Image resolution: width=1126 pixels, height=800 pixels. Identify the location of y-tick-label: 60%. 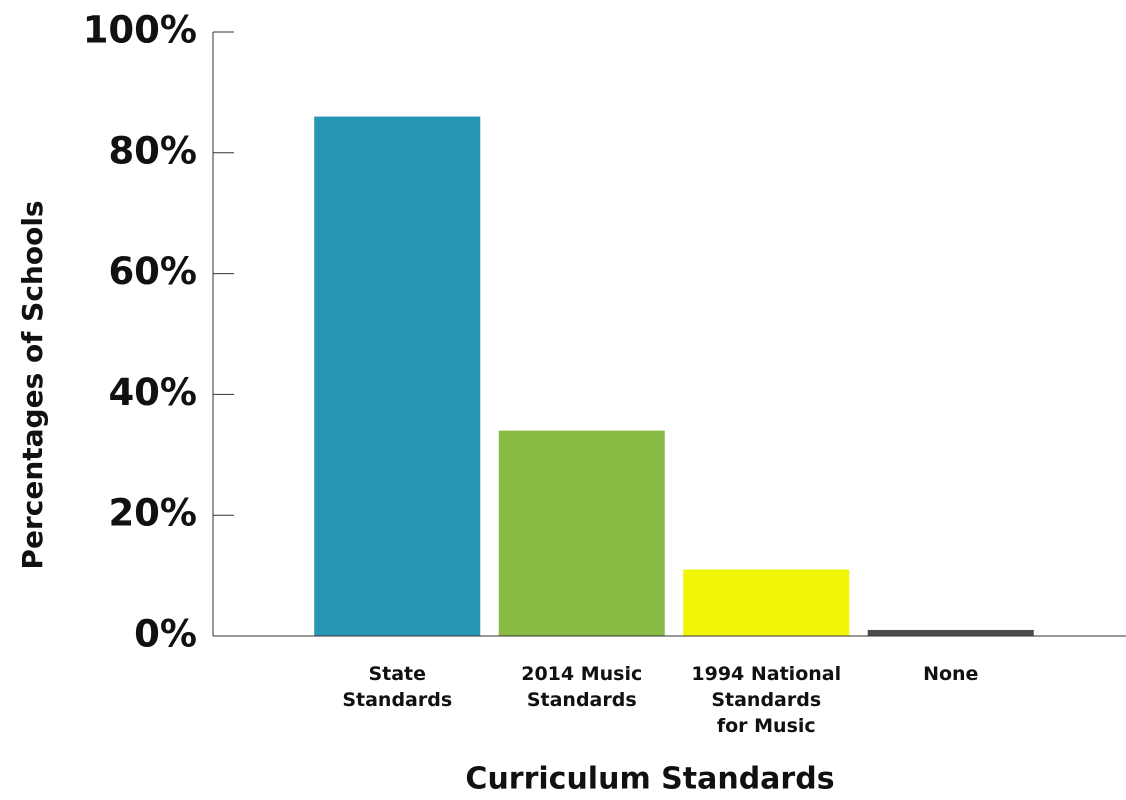
(152, 271).